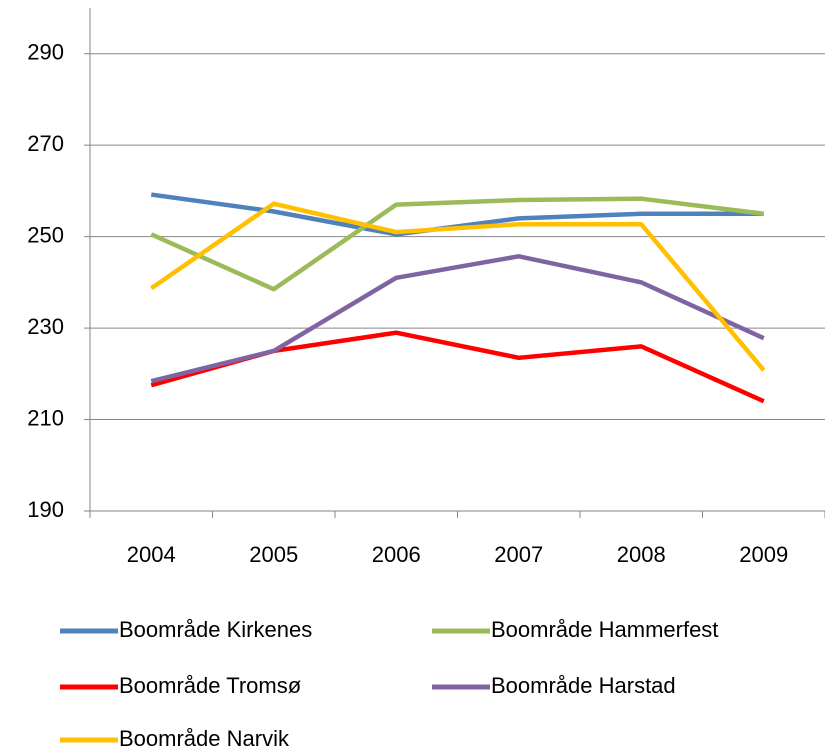 The image size is (825, 756). I want to click on x-tick-label: 2007, so click(518, 554).